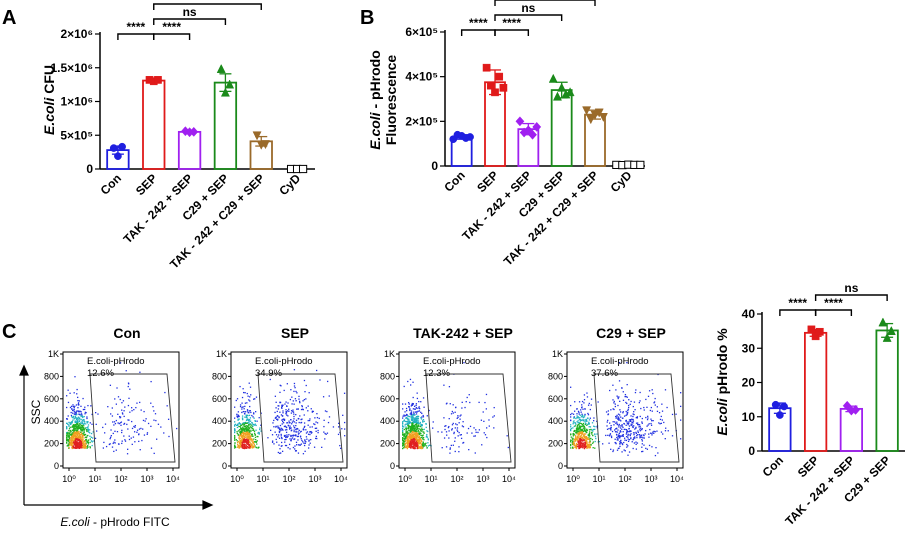 The height and width of the screenshot is (540, 913). What do you see at coordinates (219, 421) in the screenshot?
I see `flow-ytick-label: 400` at bounding box center [219, 421].